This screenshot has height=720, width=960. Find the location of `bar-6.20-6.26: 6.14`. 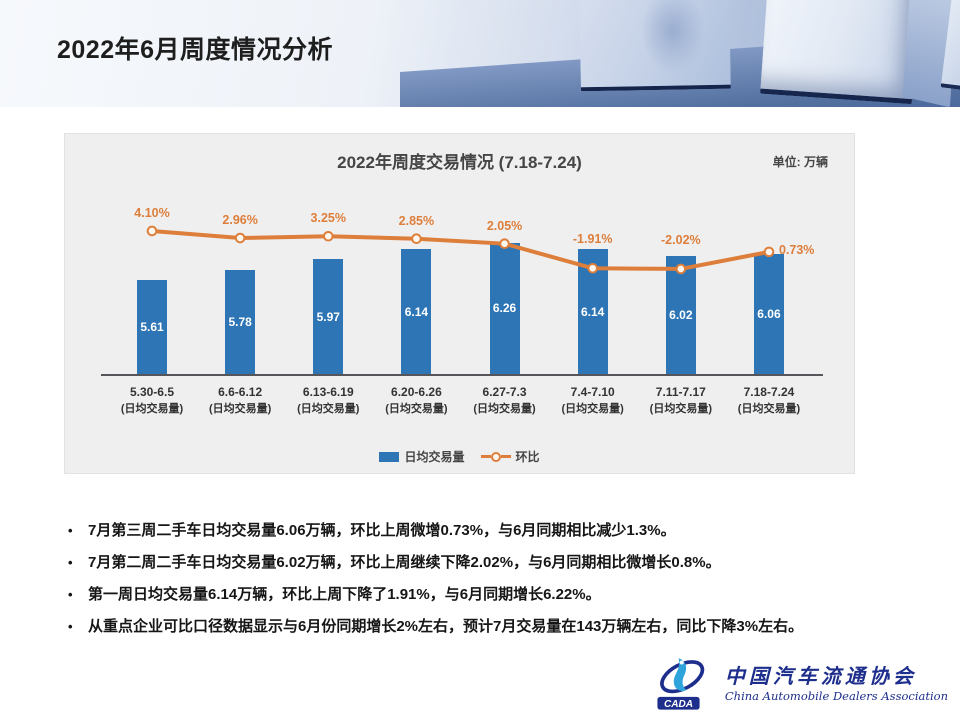

bar-6.20-6.26: 6.14 is located at coordinates (416, 311).